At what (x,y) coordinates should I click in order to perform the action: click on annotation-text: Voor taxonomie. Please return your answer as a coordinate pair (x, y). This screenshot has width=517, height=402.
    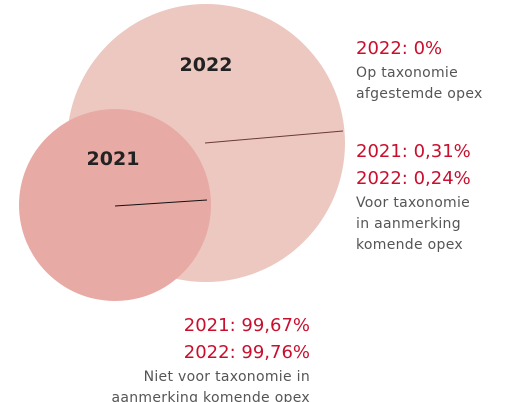
    Looking at the image, I should click on (413, 203).